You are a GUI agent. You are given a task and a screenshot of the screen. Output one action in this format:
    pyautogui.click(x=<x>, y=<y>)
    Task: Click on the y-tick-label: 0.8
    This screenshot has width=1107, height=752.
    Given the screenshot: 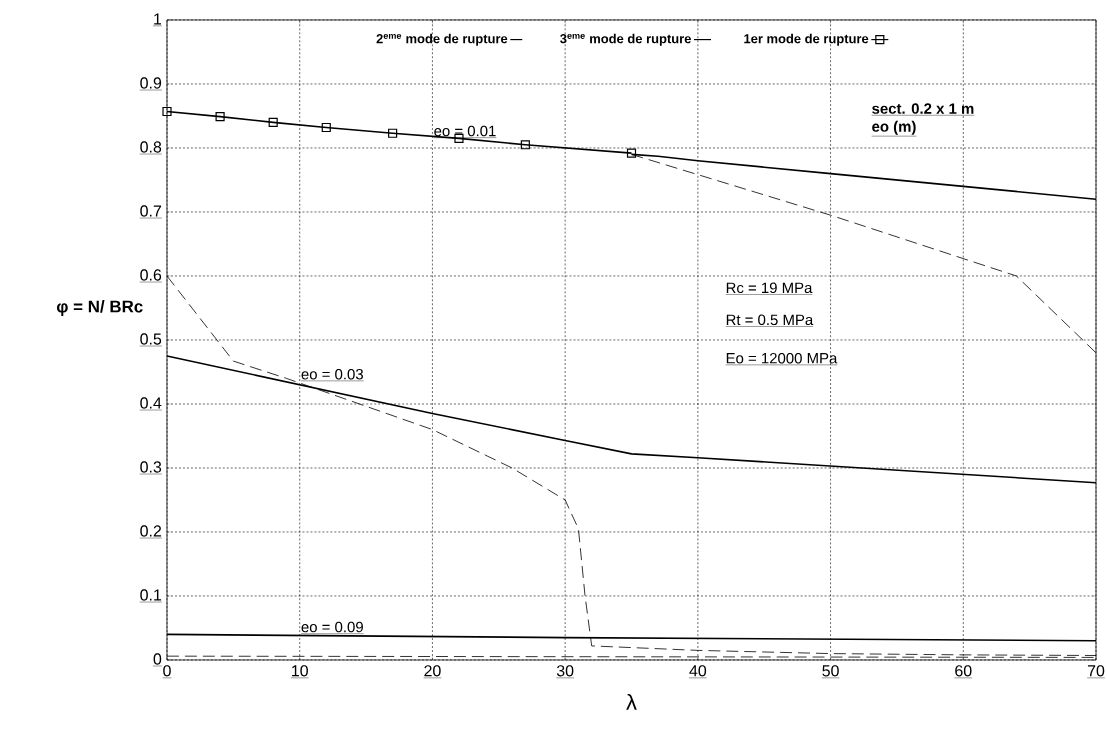 What is the action you would take?
    pyautogui.click(x=151, y=147)
    